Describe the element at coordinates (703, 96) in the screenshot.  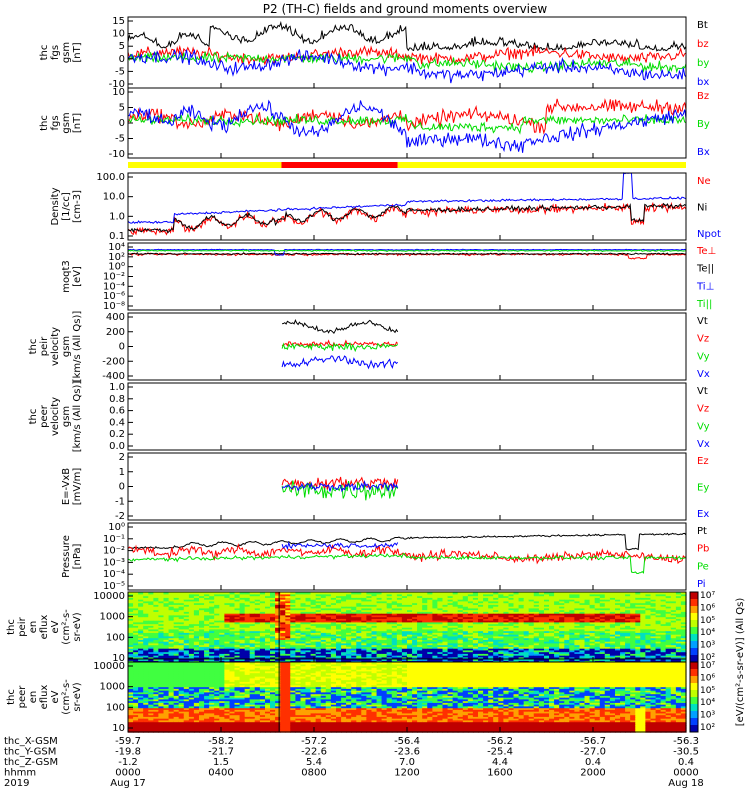
I see `legend-Bz: Bz` at that location.